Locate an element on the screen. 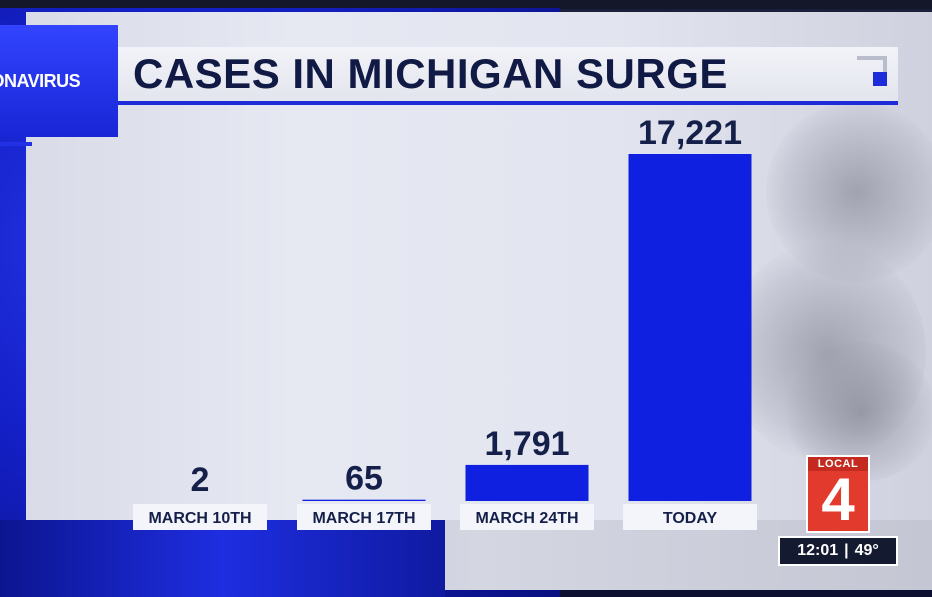 This screenshot has width=932, height=597. clock-temperature: 49° is located at coordinates (866, 550).